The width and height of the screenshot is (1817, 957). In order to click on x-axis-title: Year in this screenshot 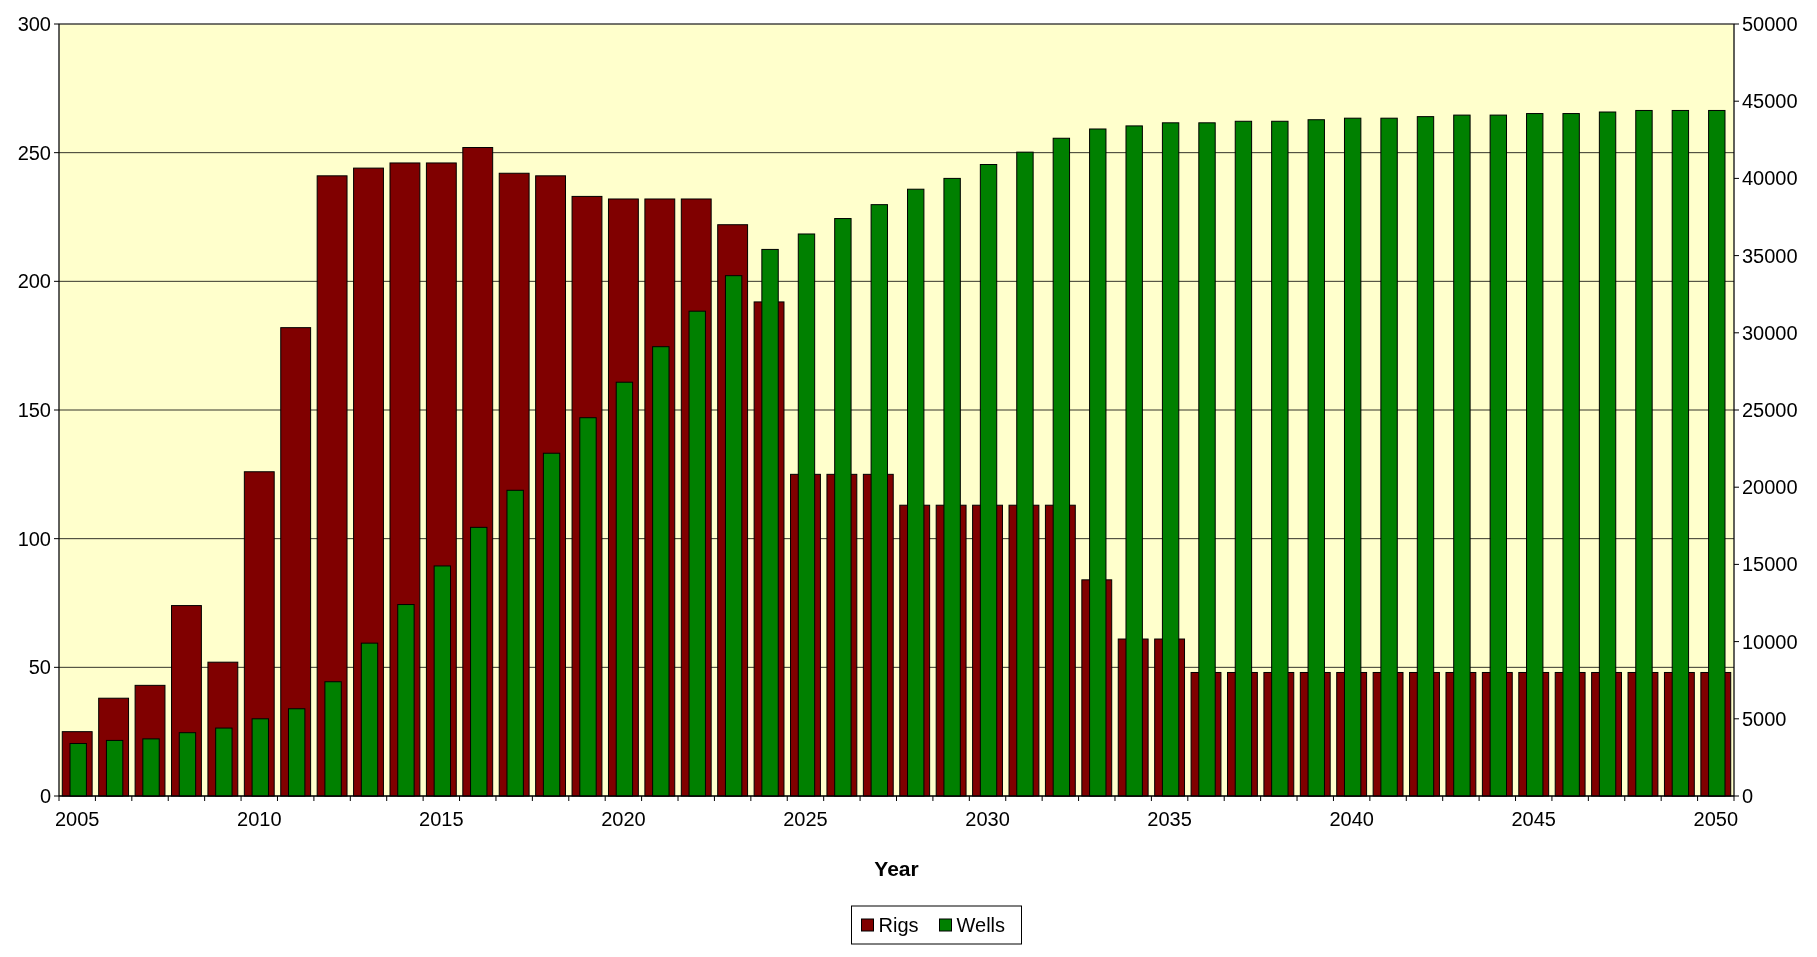, I will do `click(896, 868)`.